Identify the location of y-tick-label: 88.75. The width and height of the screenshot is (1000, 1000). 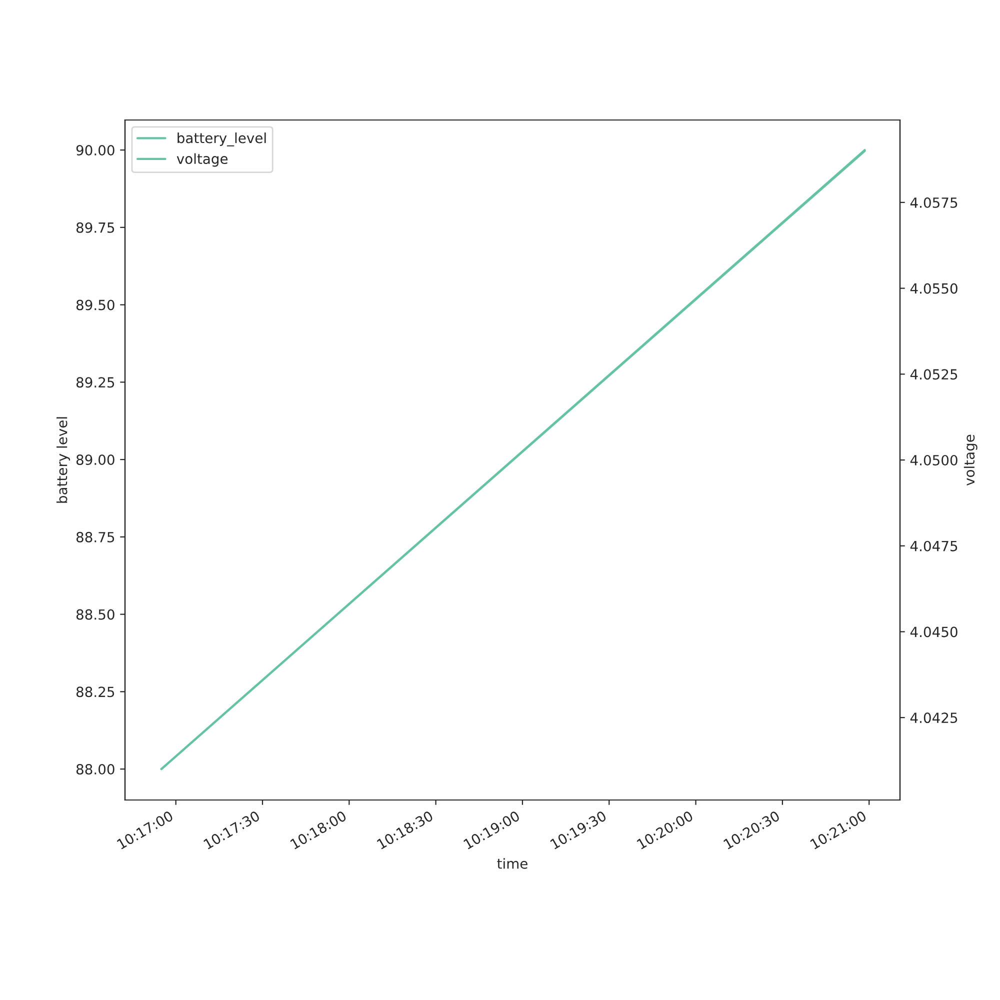
(95, 537).